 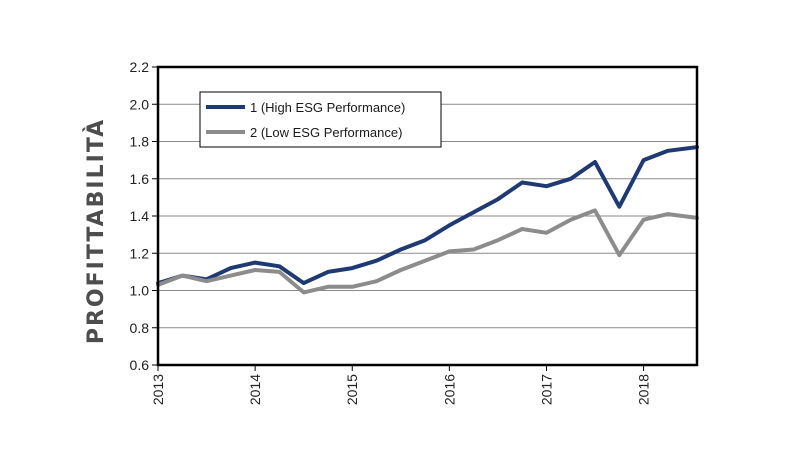 I want to click on y-tick-label: 2.2, so click(x=140, y=67).